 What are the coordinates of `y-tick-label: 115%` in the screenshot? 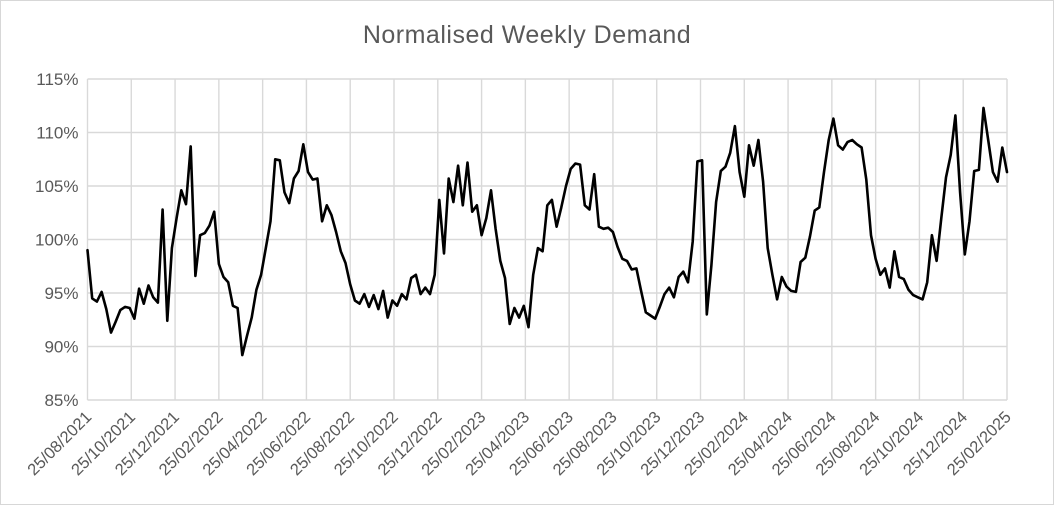 It's located at (57, 79).